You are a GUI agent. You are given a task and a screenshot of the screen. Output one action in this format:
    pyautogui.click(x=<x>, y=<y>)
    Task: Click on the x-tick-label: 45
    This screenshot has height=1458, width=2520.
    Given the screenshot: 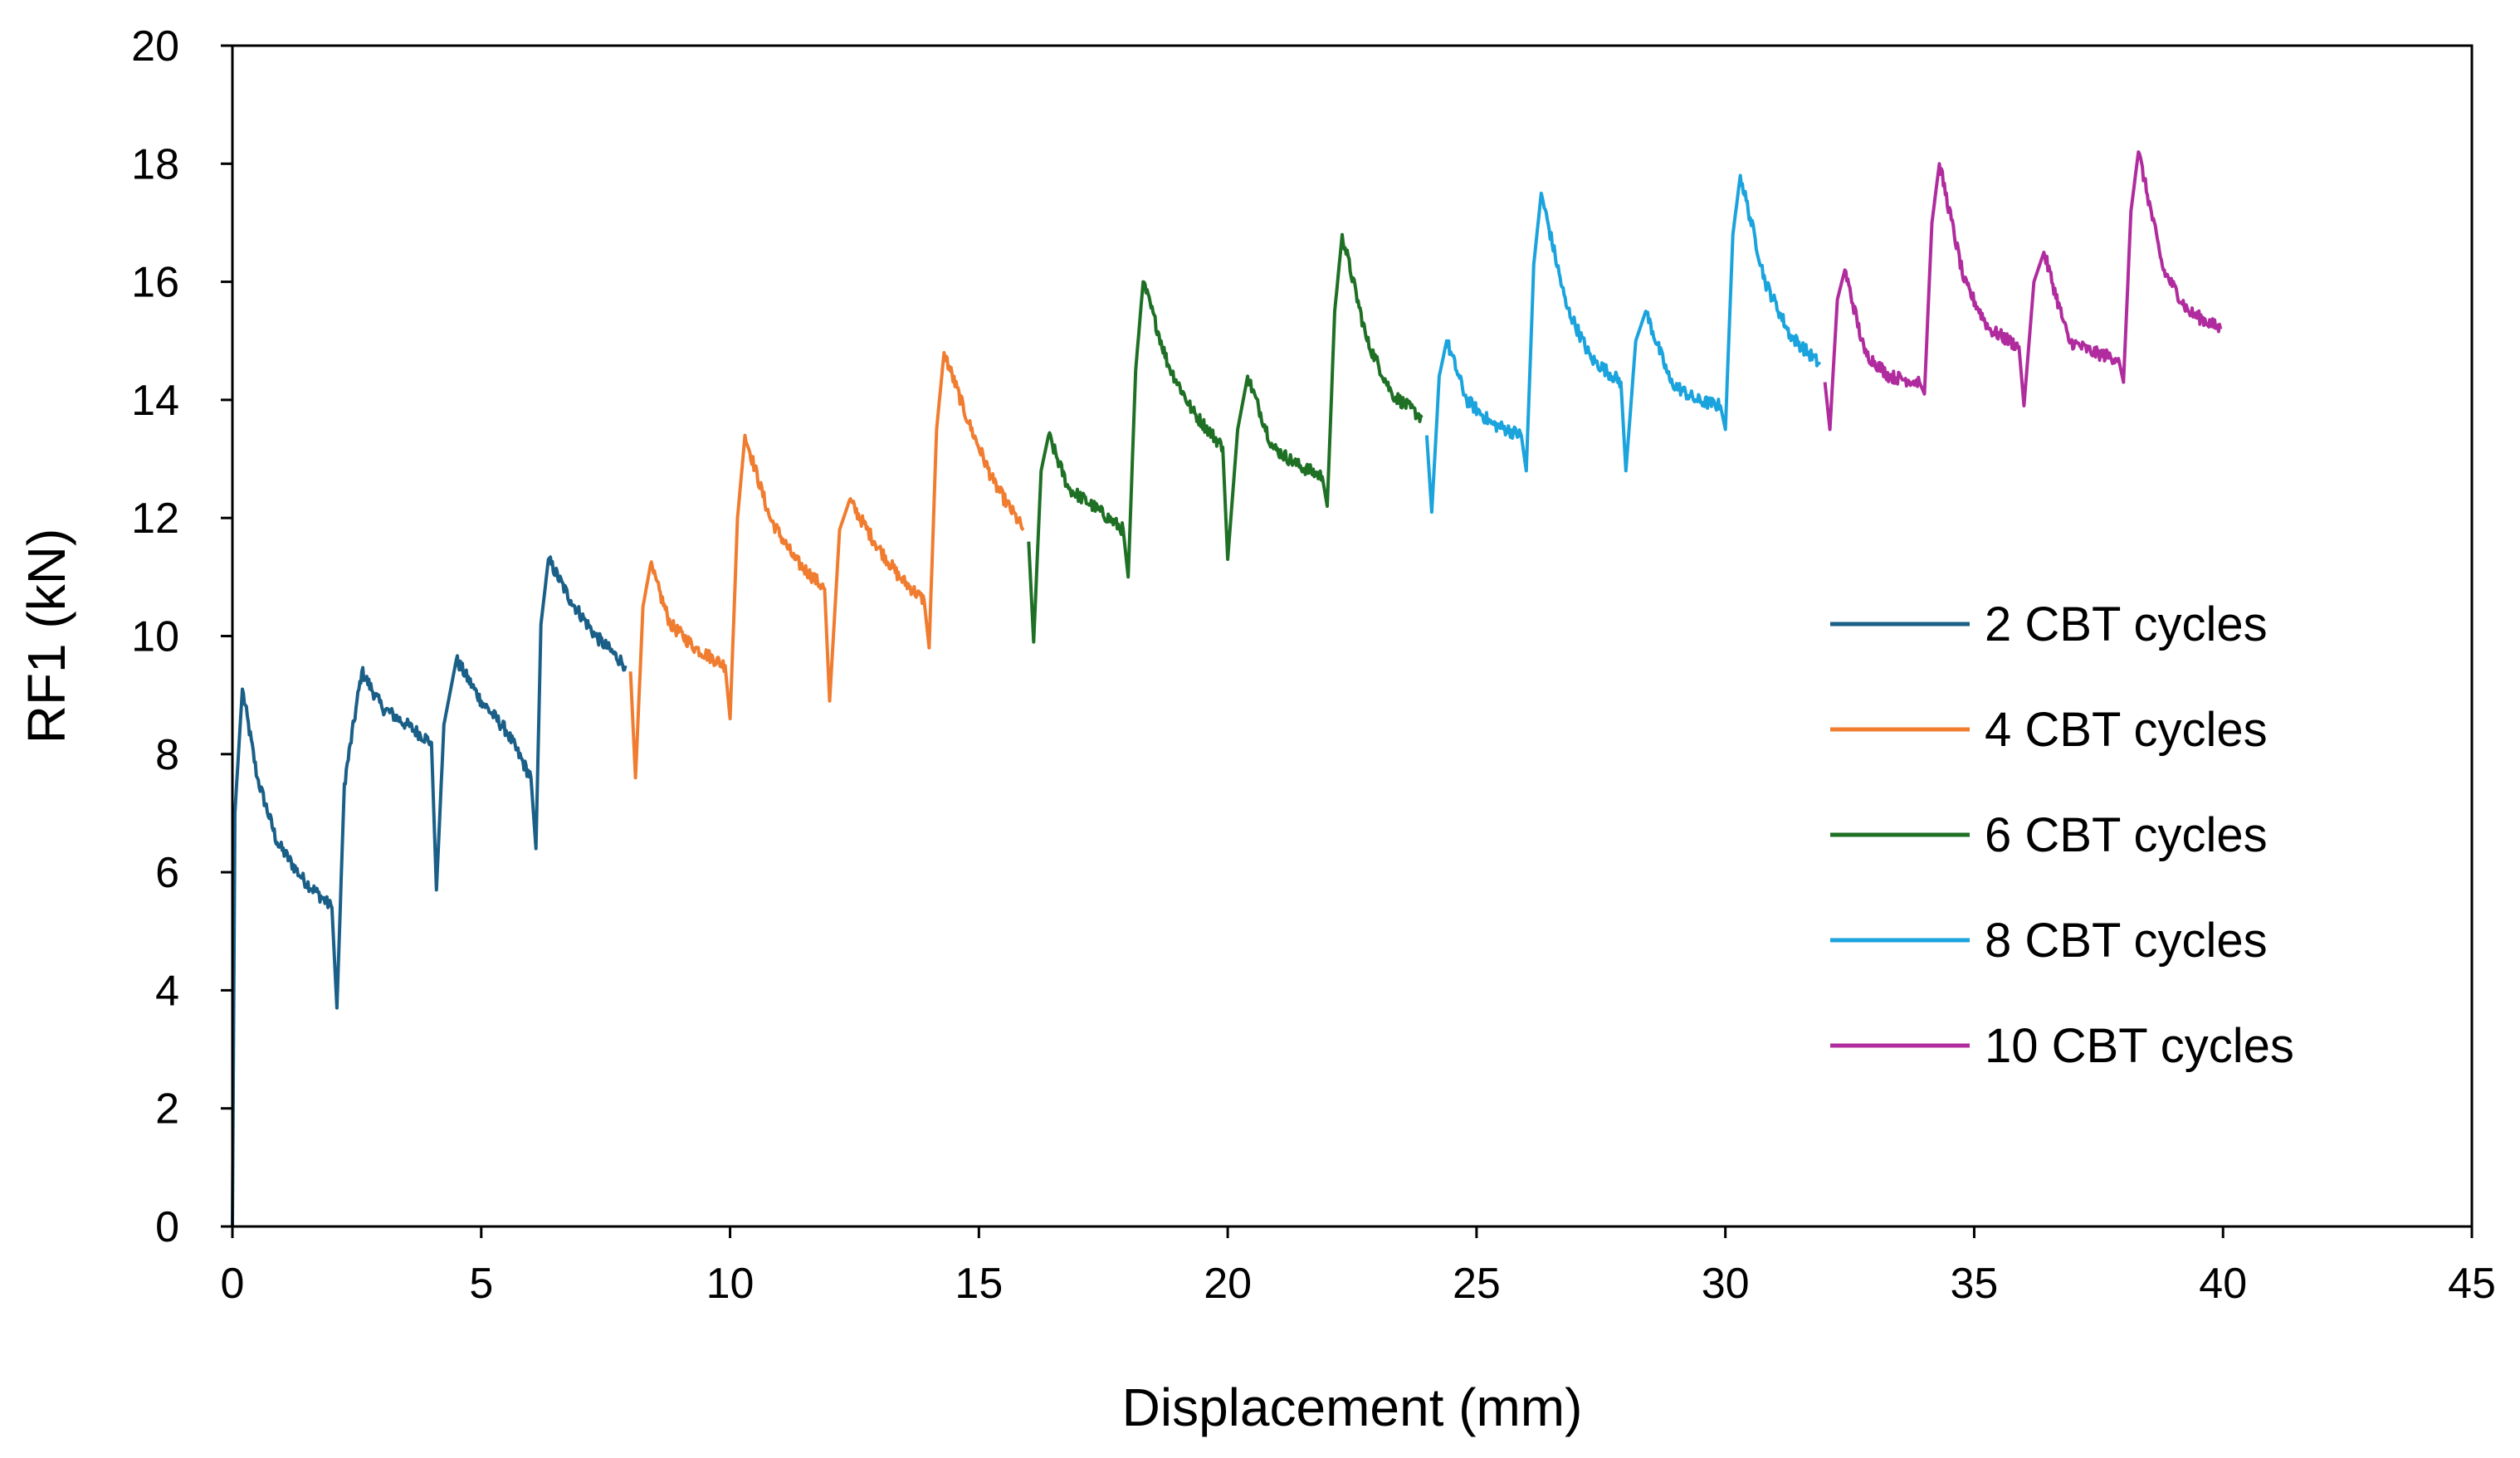 What is the action you would take?
    pyautogui.click(x=2472, y=1284)
    